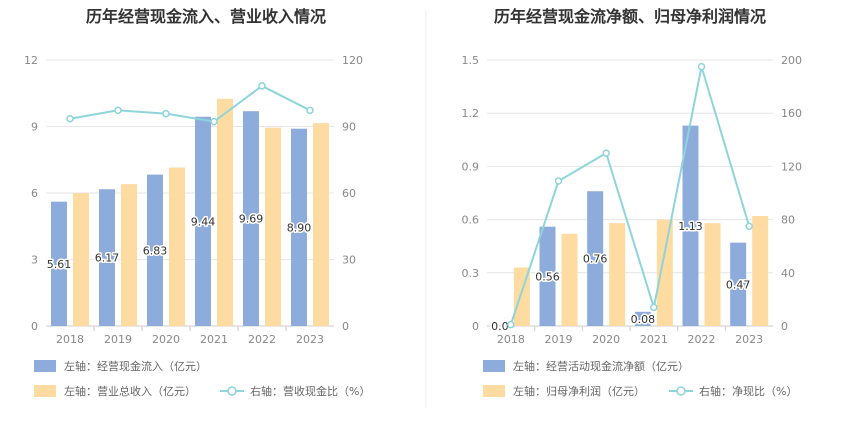 The width and height of the screenshot is (850, 437). Describe the element at coordinates (310, 391) in the screenshot. I see `legend-label: 右轴：营收现金比（%）` at that location.